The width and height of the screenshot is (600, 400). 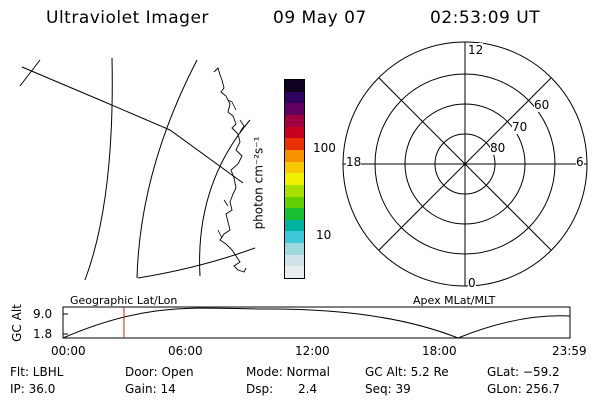 What do you see at coordinates (520, 127) in the screenshot?
I see `polar-label-70: 70` at bounding box center [520, 127].